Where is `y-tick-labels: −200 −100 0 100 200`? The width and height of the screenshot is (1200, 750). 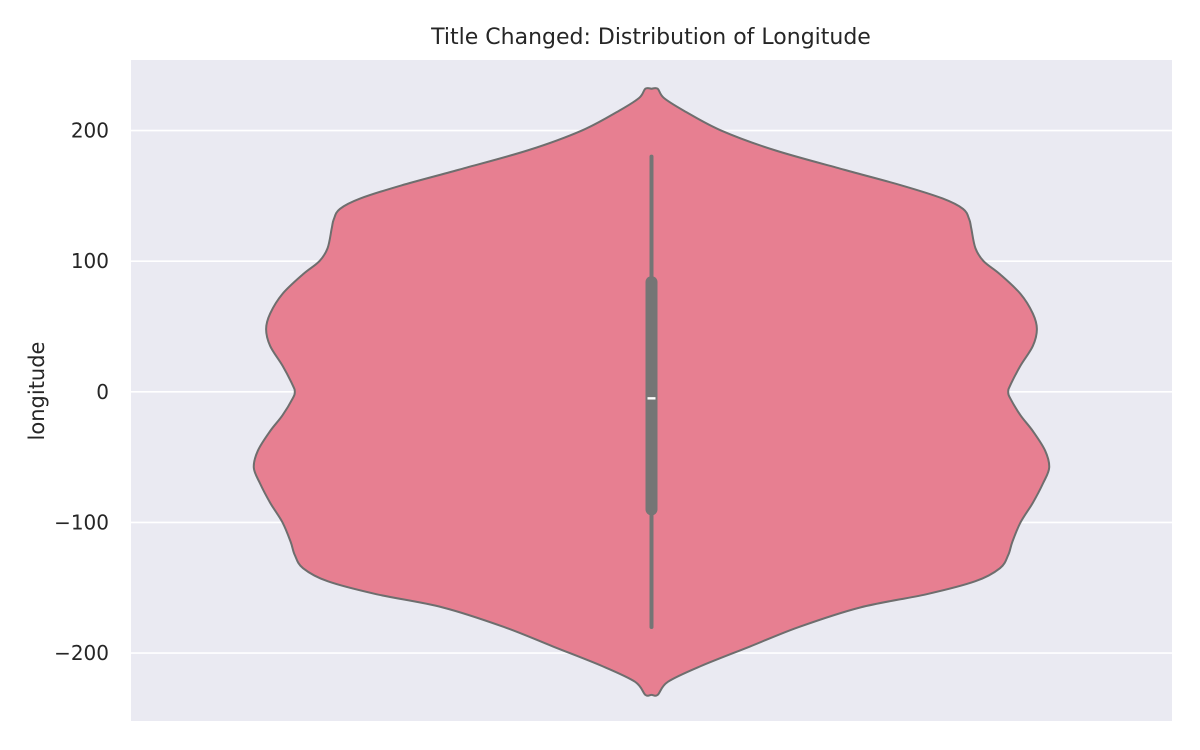
y-tick-labels: −200 −100 0 100 200 is located at coordinates (81, 392).